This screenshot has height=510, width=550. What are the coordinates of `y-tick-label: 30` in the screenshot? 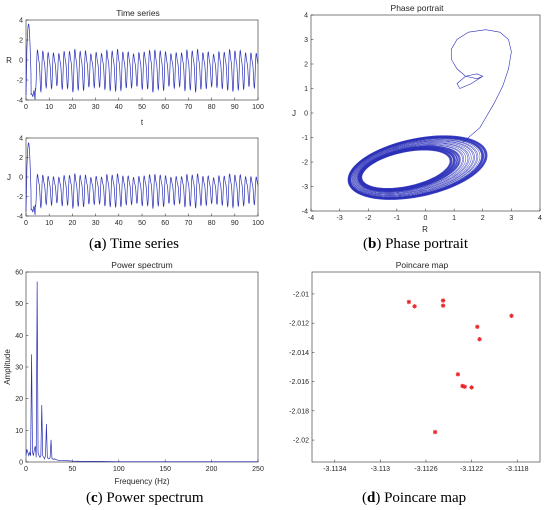 It's located at (19, 368).